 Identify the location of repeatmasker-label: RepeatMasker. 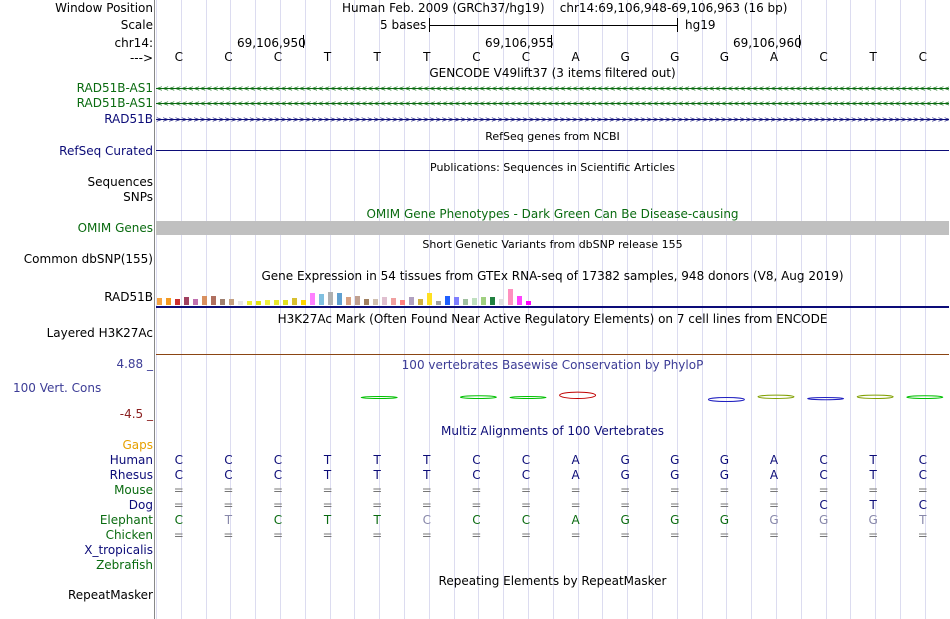
(110, 595).